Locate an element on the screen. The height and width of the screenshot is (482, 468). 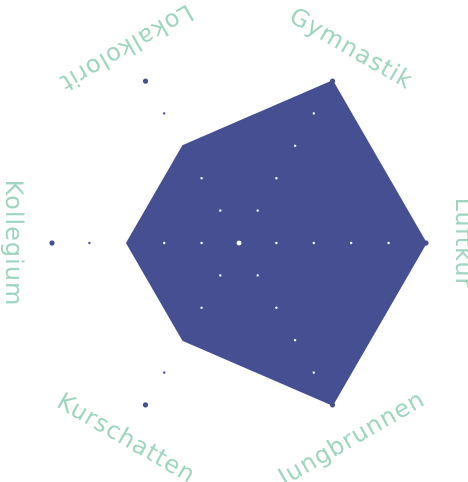
grid-center-dot is located at coordinates (239, 243).